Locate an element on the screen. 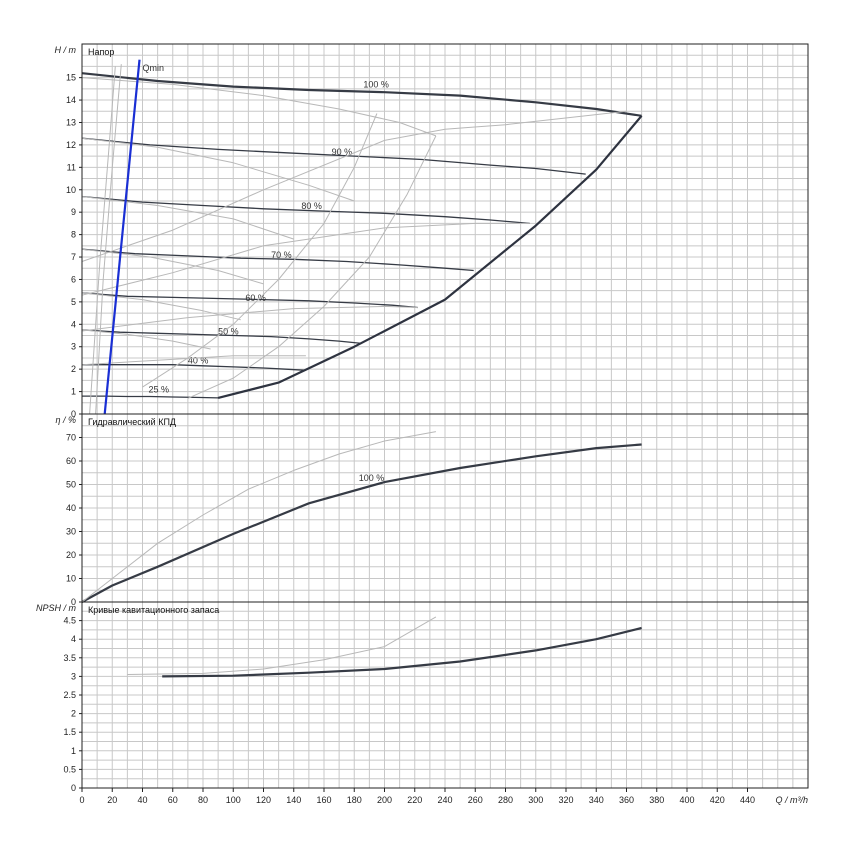  x-axis-label: Q / m³/h is located at coordinates (791, 800).